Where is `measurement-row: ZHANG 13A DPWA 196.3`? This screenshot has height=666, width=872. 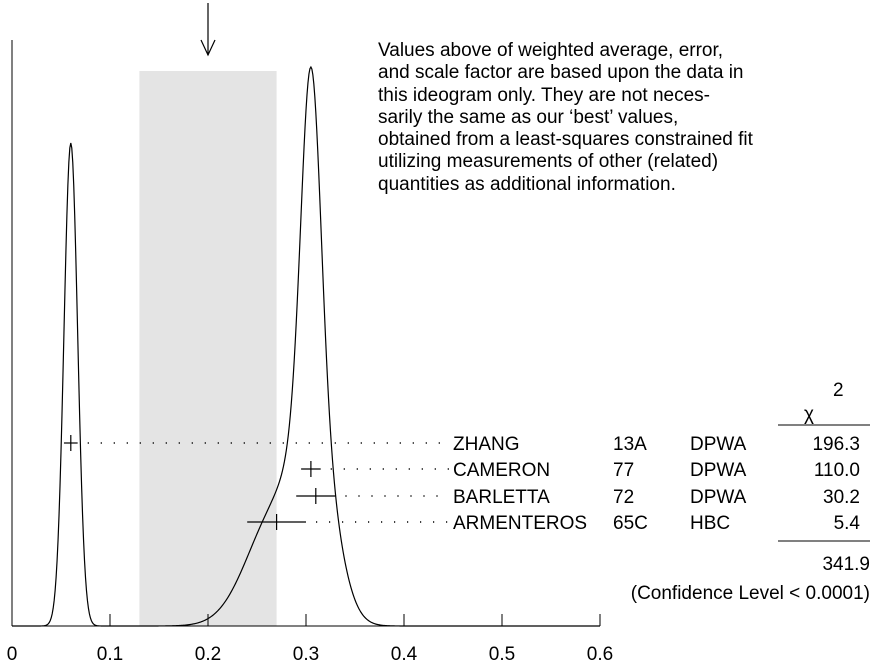 measurement-row: ZHANG 13A DPWA 196.3 is located at coordinates (461, 444).